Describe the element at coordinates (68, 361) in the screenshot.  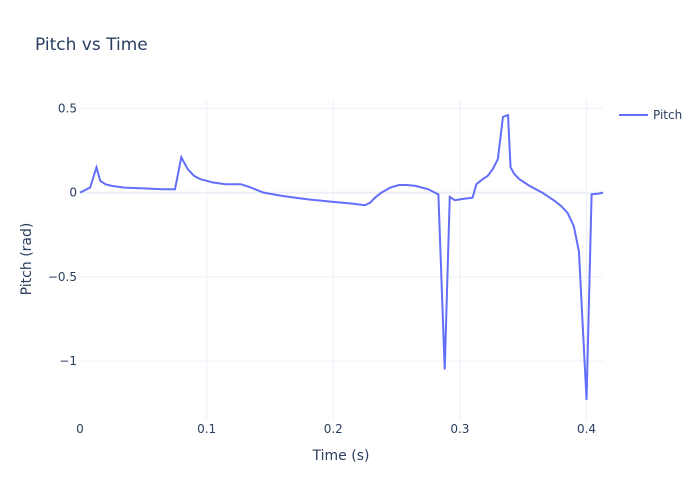
I see `y-tick-label: −1` at that location.